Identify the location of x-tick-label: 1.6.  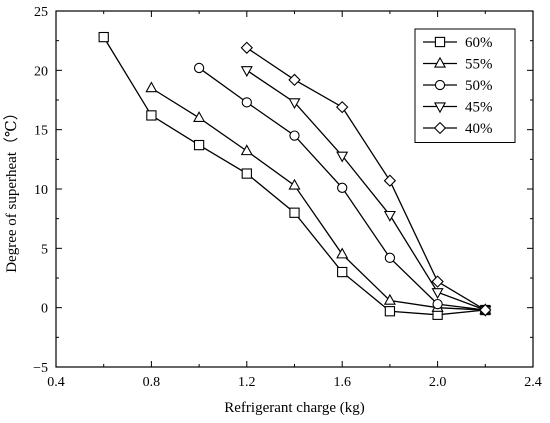
(342, 382).